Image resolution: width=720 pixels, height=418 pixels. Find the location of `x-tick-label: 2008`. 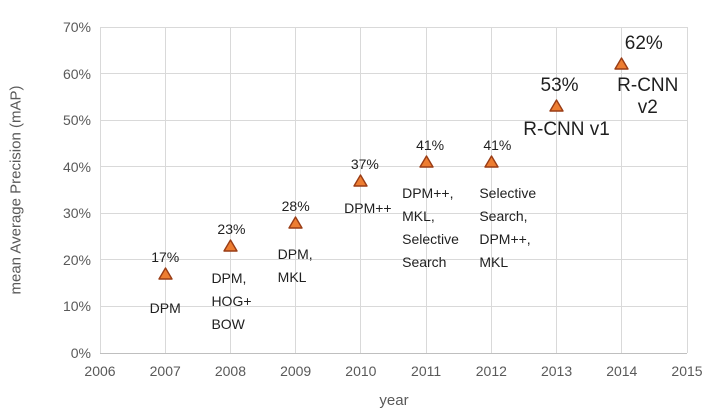

x-tick-label: 2008 is located at coordinates (230, 371).